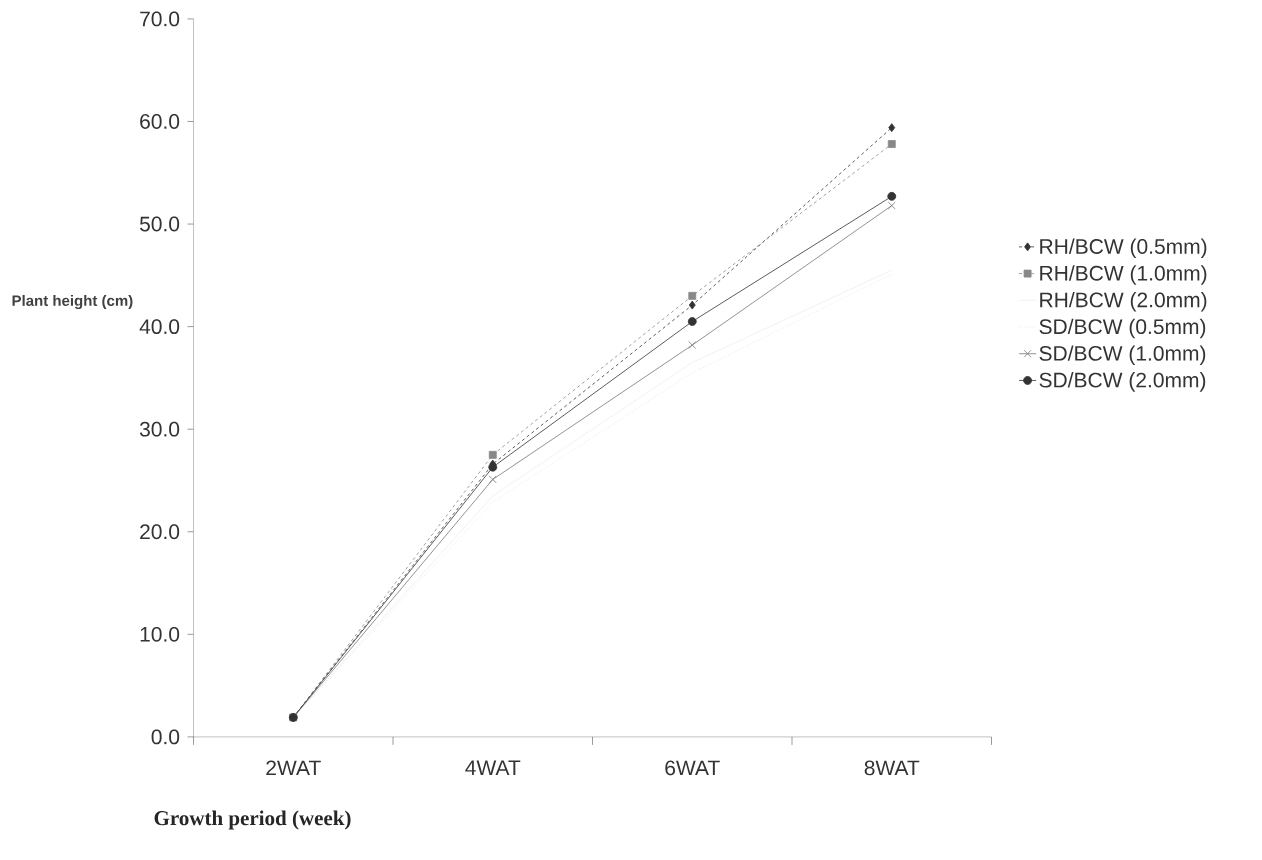  What do you see at coordinates (159, 429) in the screenshot?
I see `y-tick-label: 30.0` at bounding box center [159, 429].